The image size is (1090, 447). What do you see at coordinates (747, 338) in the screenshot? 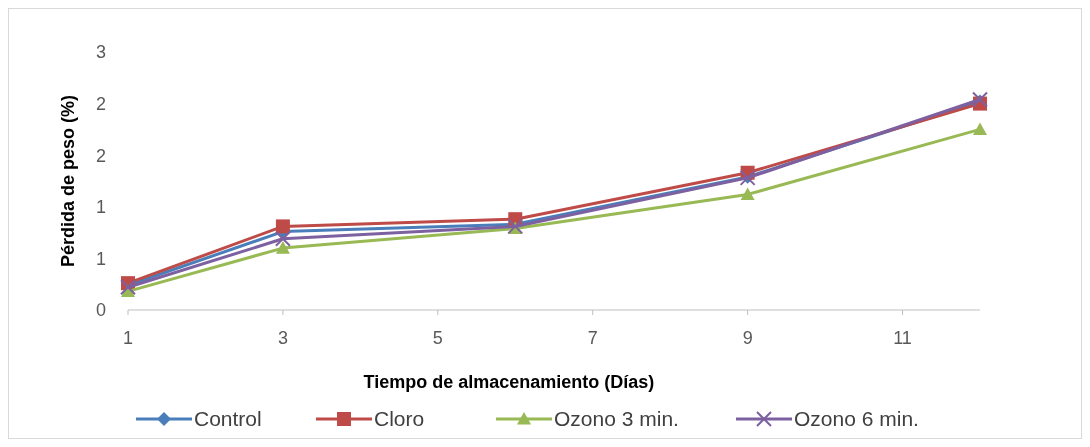
I see `x-tick-label: 9` at bounding box center [747, 338].